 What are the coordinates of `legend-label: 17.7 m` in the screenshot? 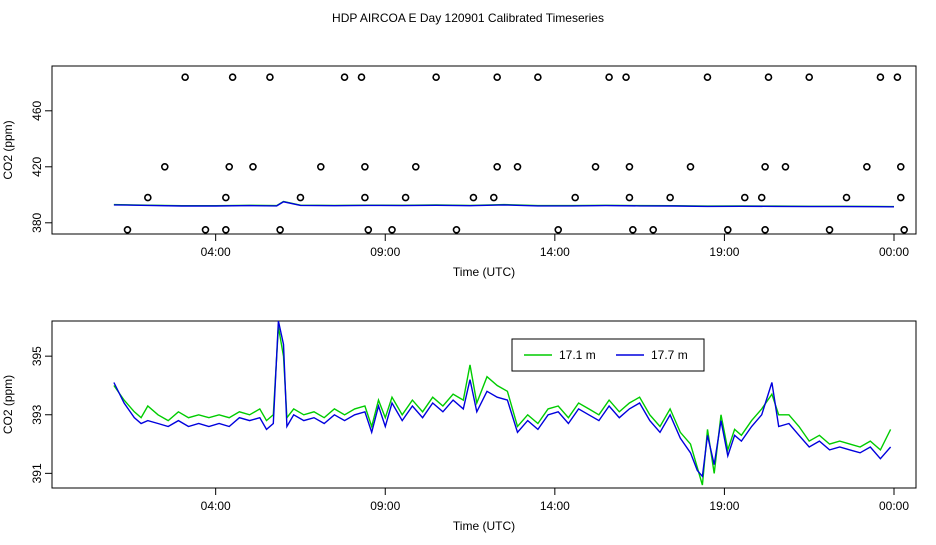 It's located at (669, 355).